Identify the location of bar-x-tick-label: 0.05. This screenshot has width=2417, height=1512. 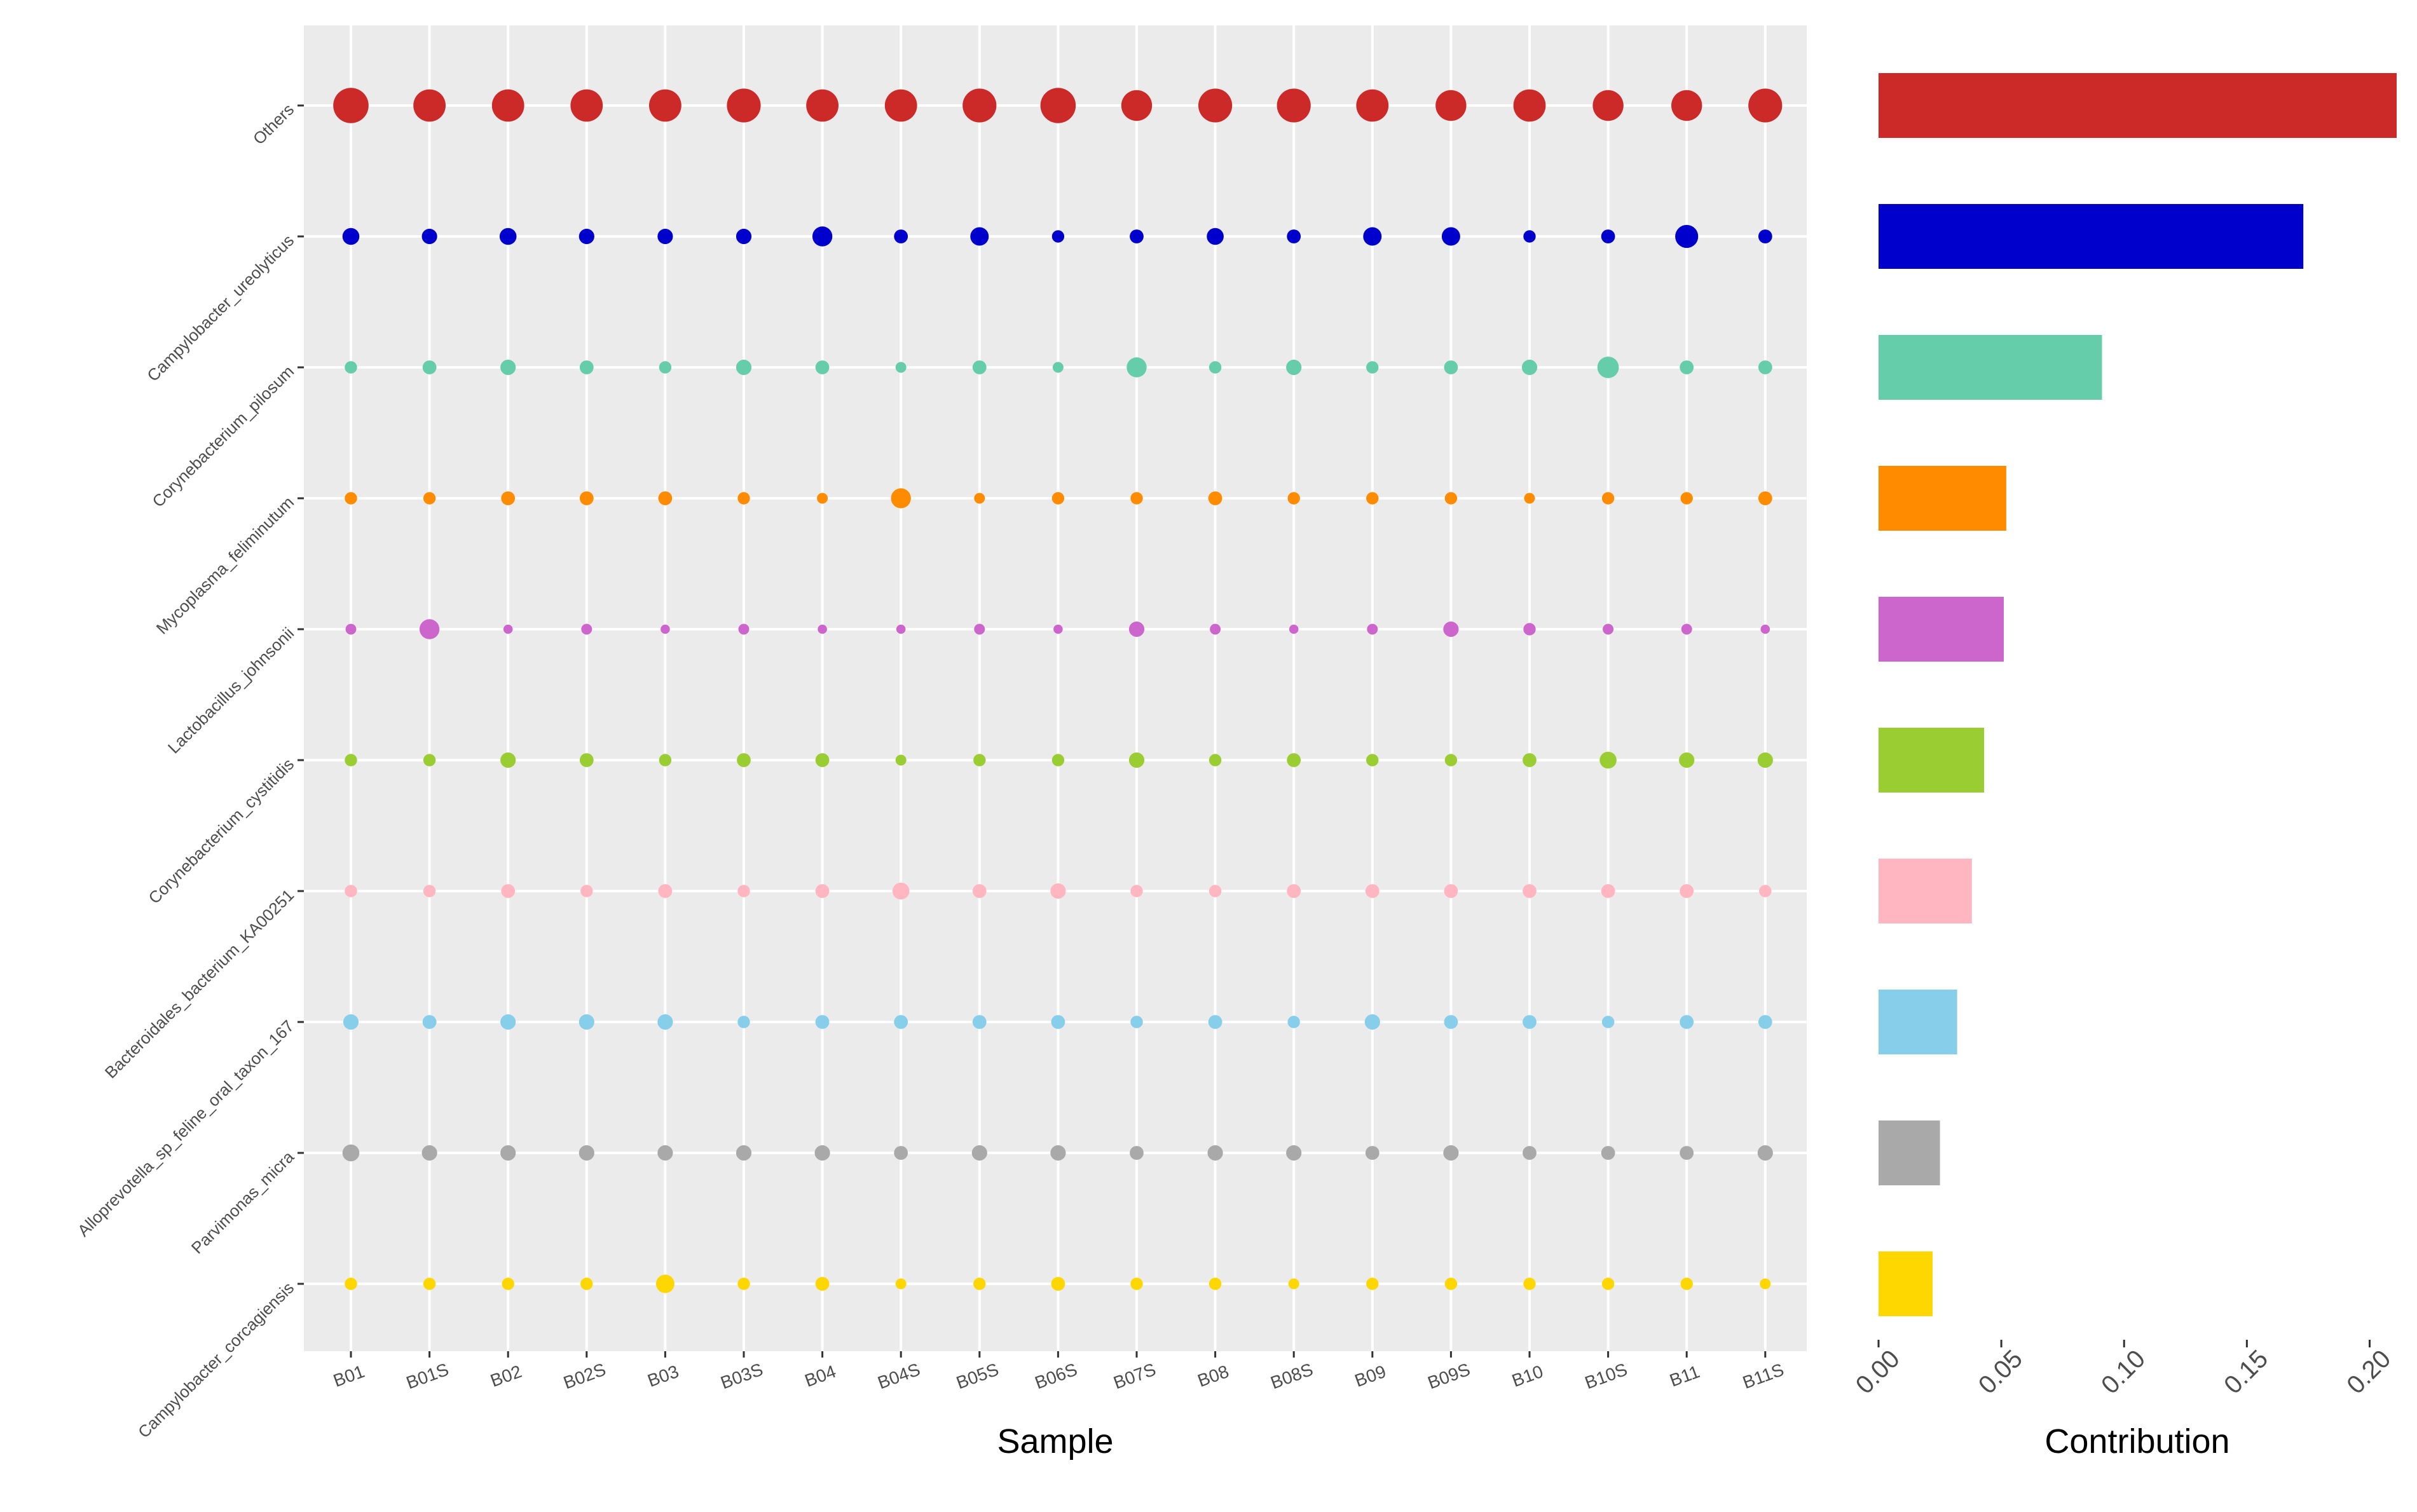
(2000, 1372).